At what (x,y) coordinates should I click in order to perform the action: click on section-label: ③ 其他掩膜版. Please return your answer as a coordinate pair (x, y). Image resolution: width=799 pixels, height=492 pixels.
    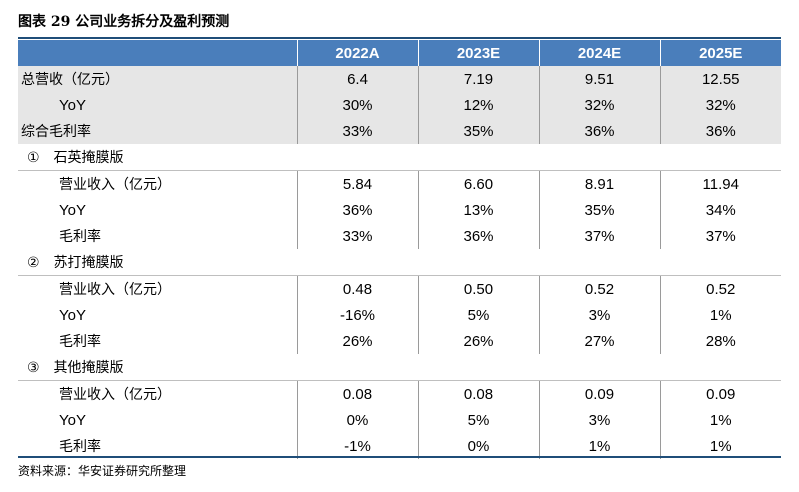
    Looking at the image, I should click on (157, 367).